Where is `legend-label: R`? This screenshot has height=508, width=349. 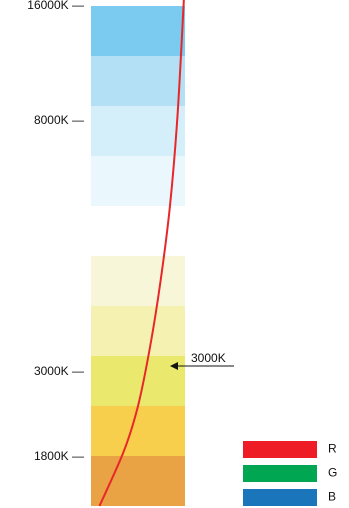
legend-label: R is located at coordinates (332, 449).